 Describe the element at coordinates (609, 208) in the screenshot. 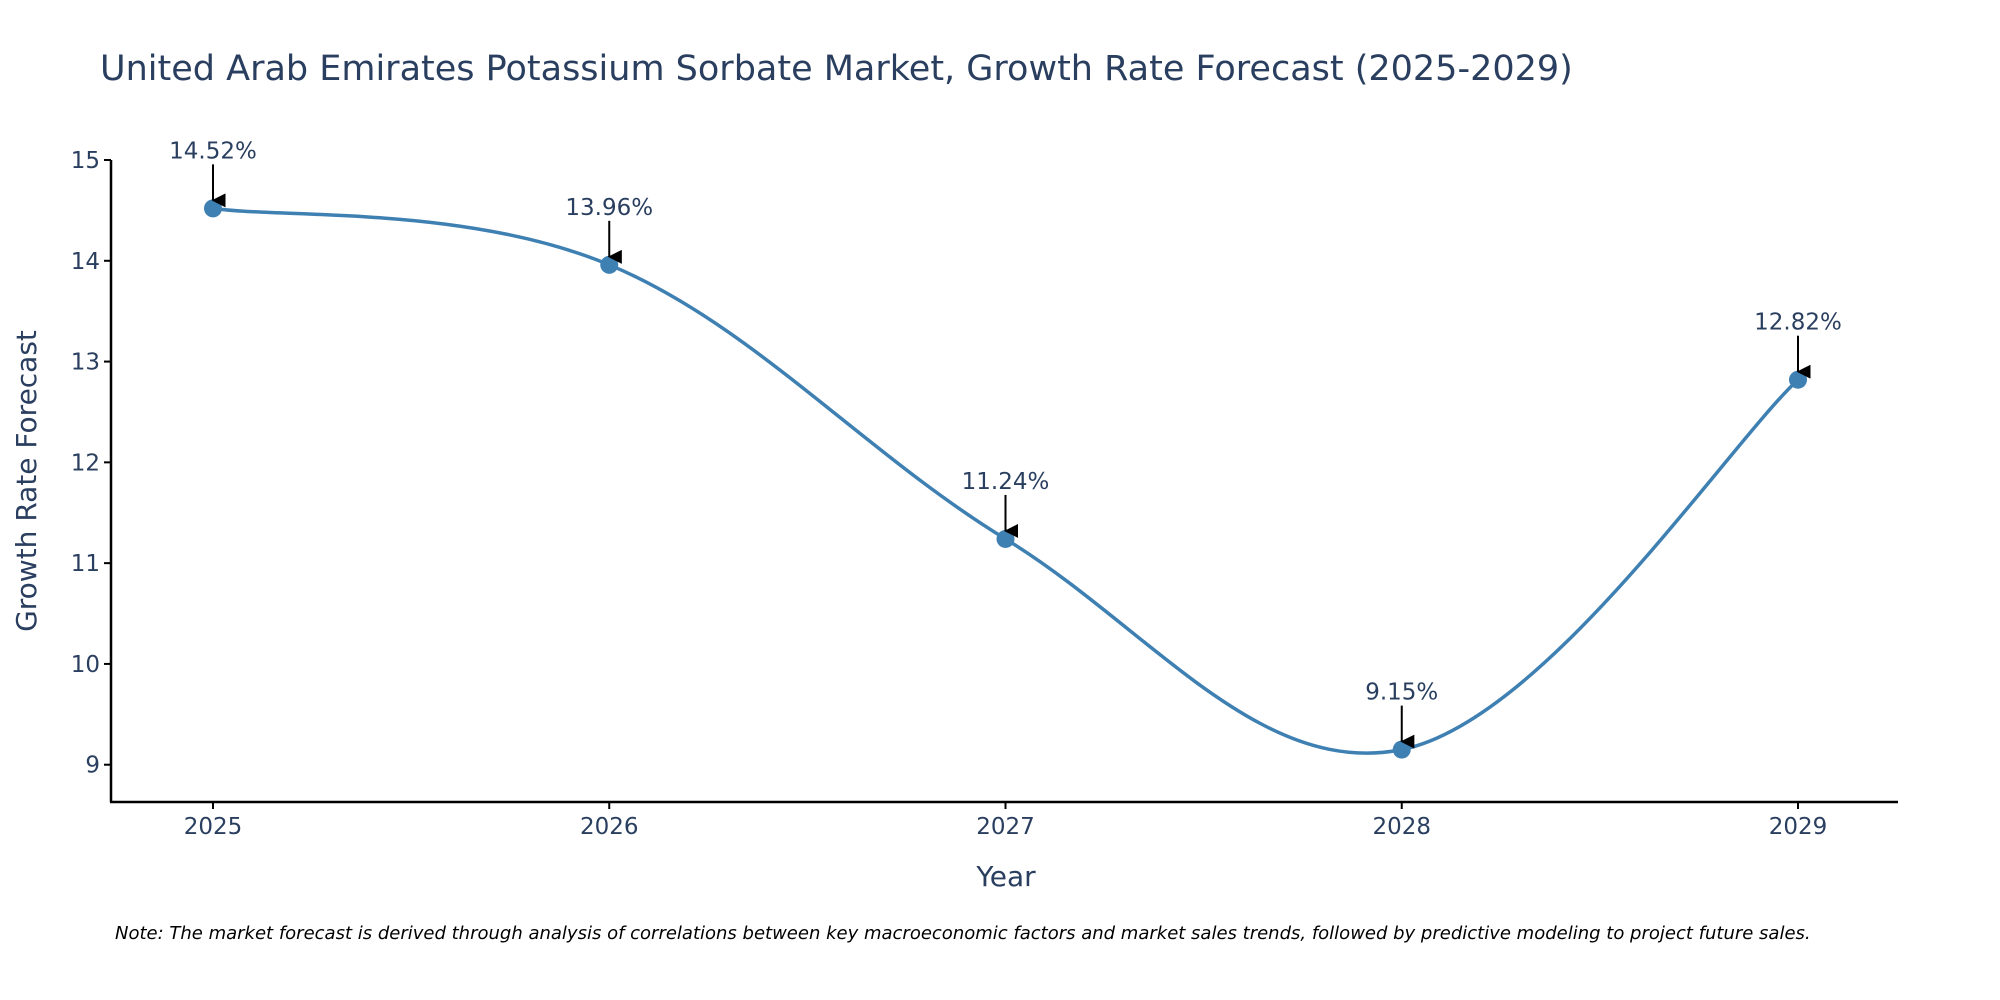

I see `data-label-2026: 13.96%` at that location.